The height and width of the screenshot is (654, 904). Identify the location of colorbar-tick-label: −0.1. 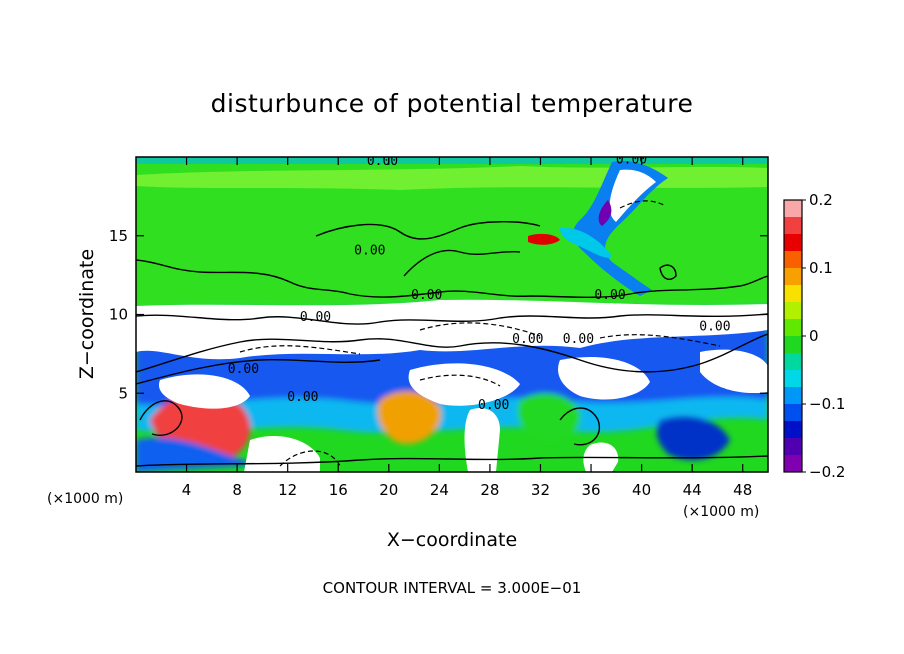
(827, 404).